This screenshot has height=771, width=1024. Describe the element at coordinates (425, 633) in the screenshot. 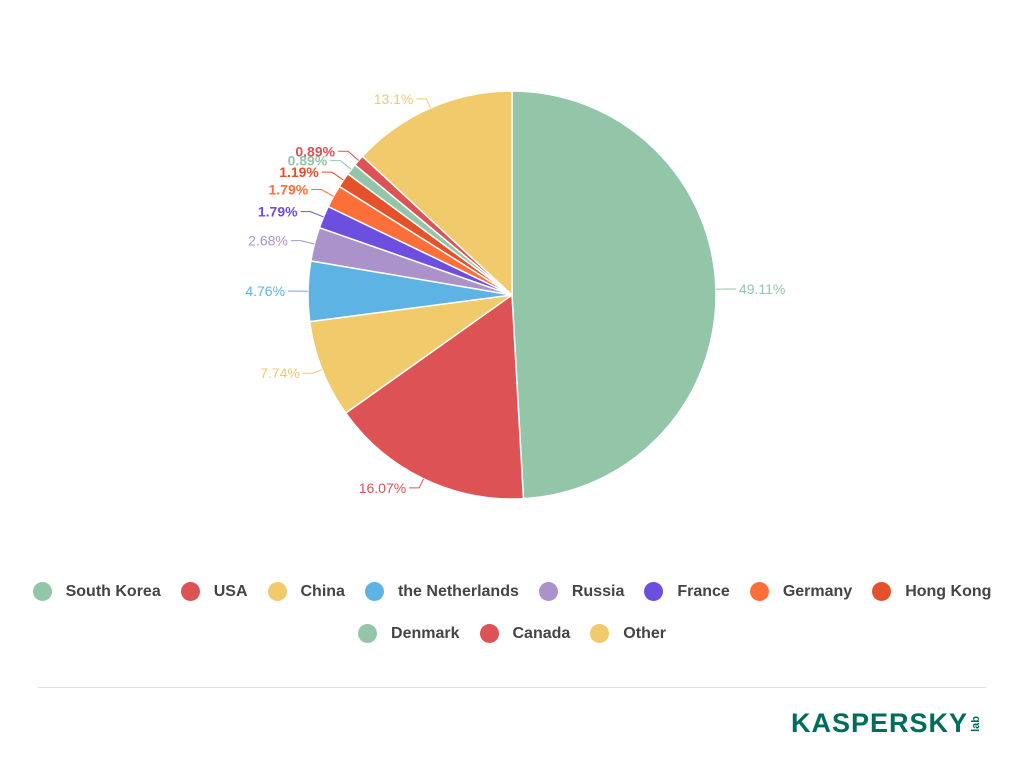

I see `legend-label: Denmark` at that location.